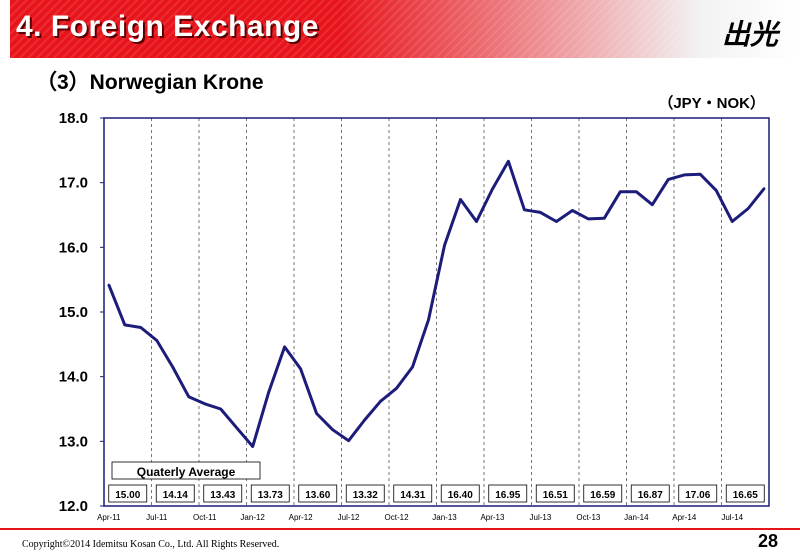 Image resolution: width=800 pixels, height=554 pixels. What do you see at coordinates (732, 517) in the screenshot?
I see `x-tick-label: Jul-14` at bounding box center [732, 517].